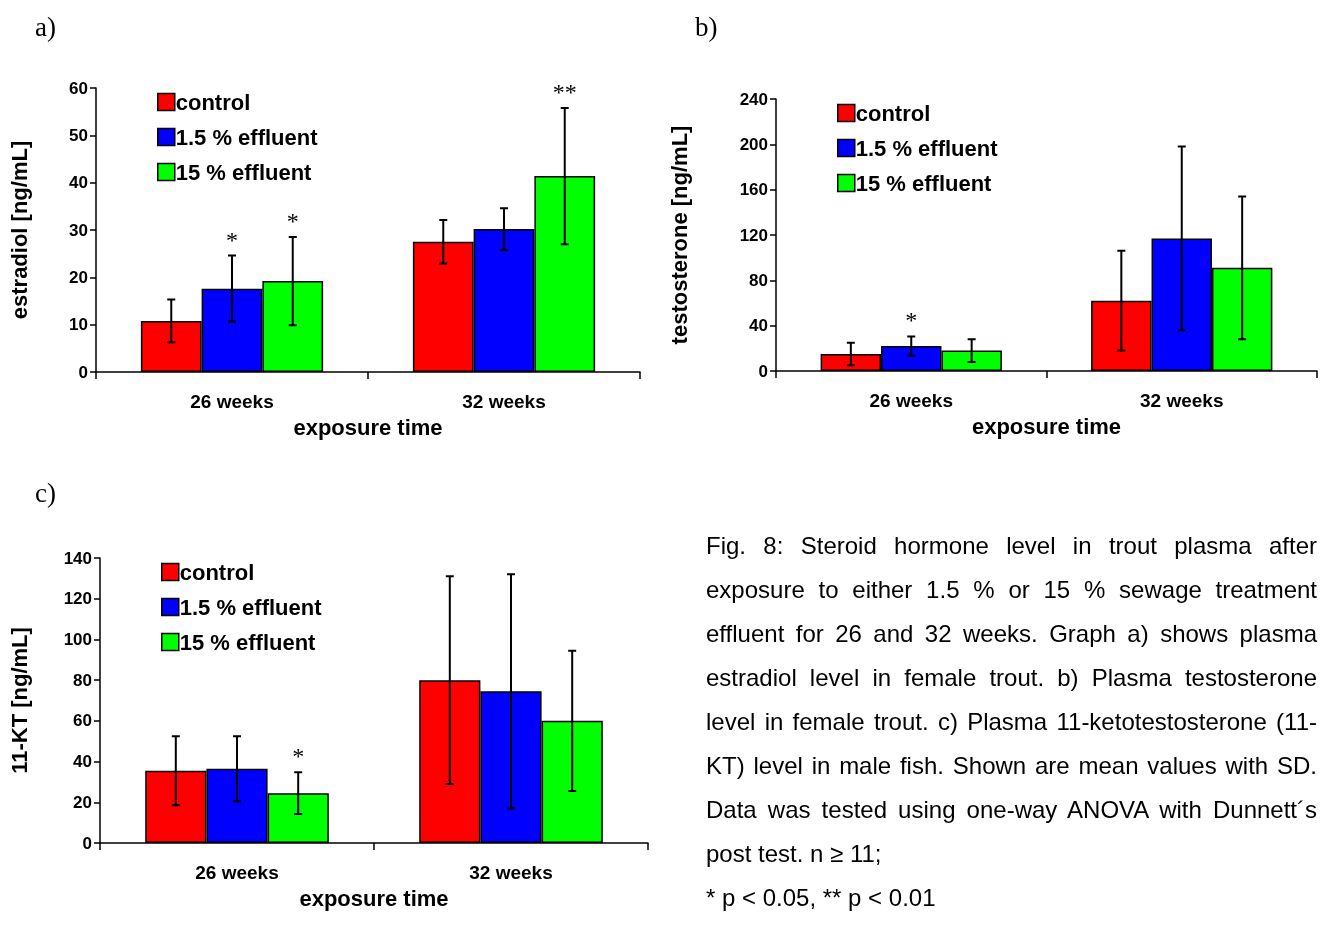 This screenshot has height=925, width=1321. What do you see at coordinates (679, 235) in the screenshot?
I see `y-axis-title: testosterone [ng/mL]` at bounding box center [679, 235].